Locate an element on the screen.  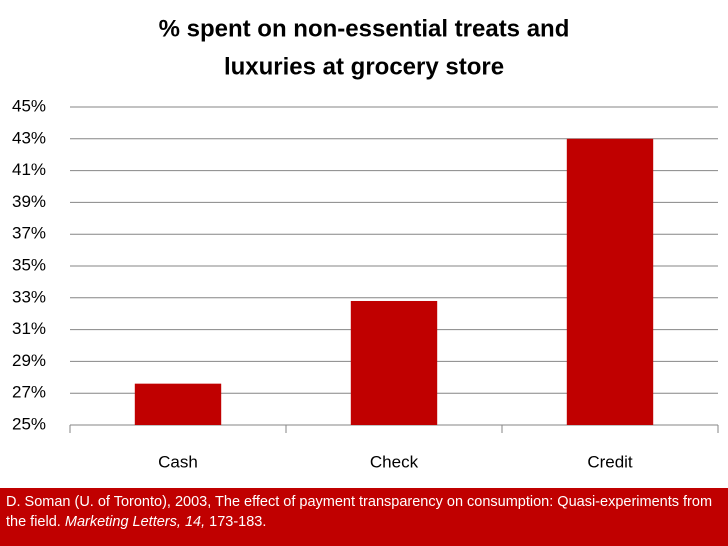
y-tick-label: 33% is located at coordinates (29, 296).